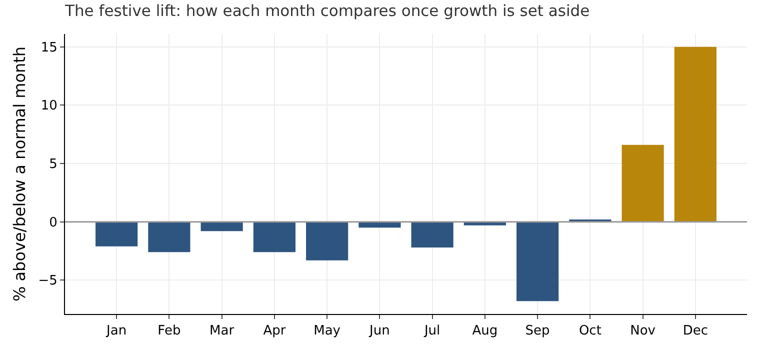 Image resolution: width=758 pixels, height=350 pixels. Describe the element at coordinates (274, 331) in the screenshot. I see `x-tick-label: Apr` at that location.